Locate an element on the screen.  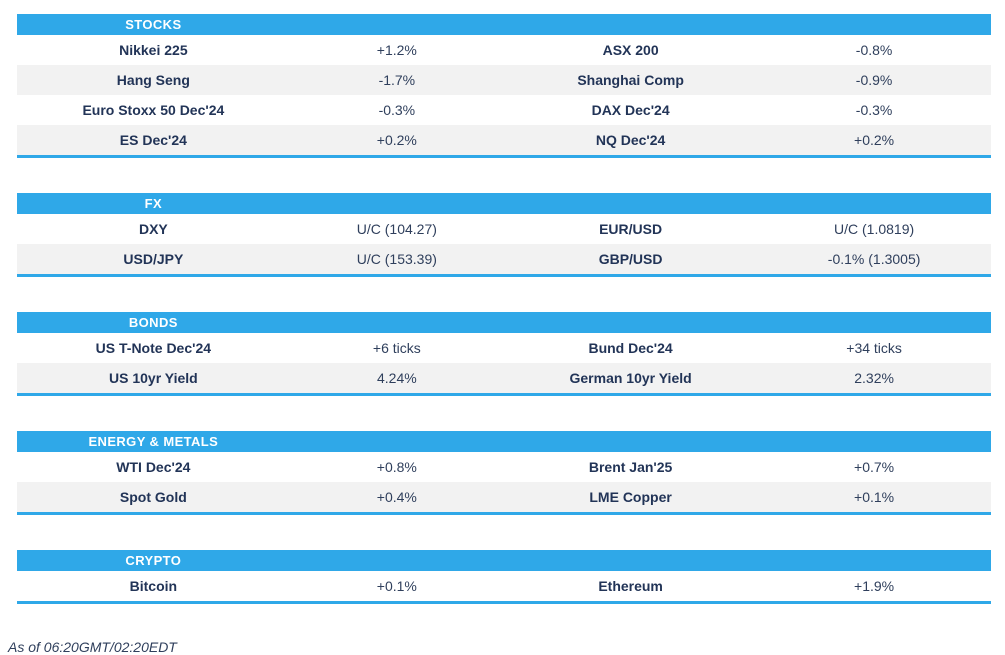
instrument-label: Ethereum is located at coordinates (630, 586).